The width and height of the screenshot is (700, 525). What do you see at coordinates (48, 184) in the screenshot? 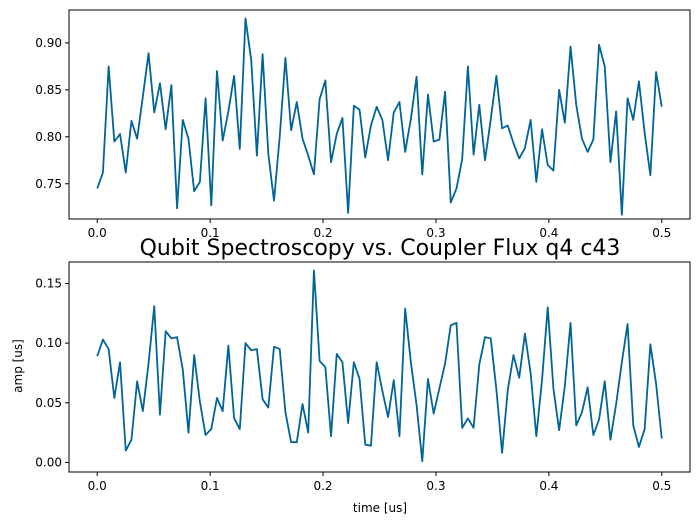
I see `top-y-tick-label: 0.75` at bounding box center [48, 184].